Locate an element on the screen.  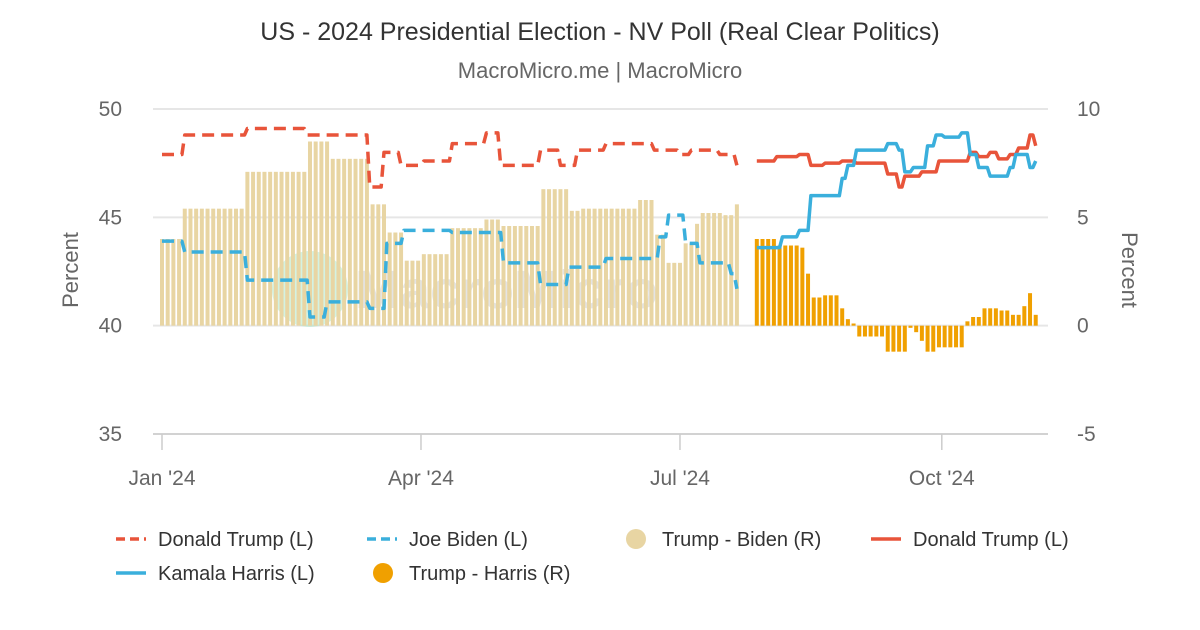
x-tick-label: Jul '24 is located at coordinates (680, 478).